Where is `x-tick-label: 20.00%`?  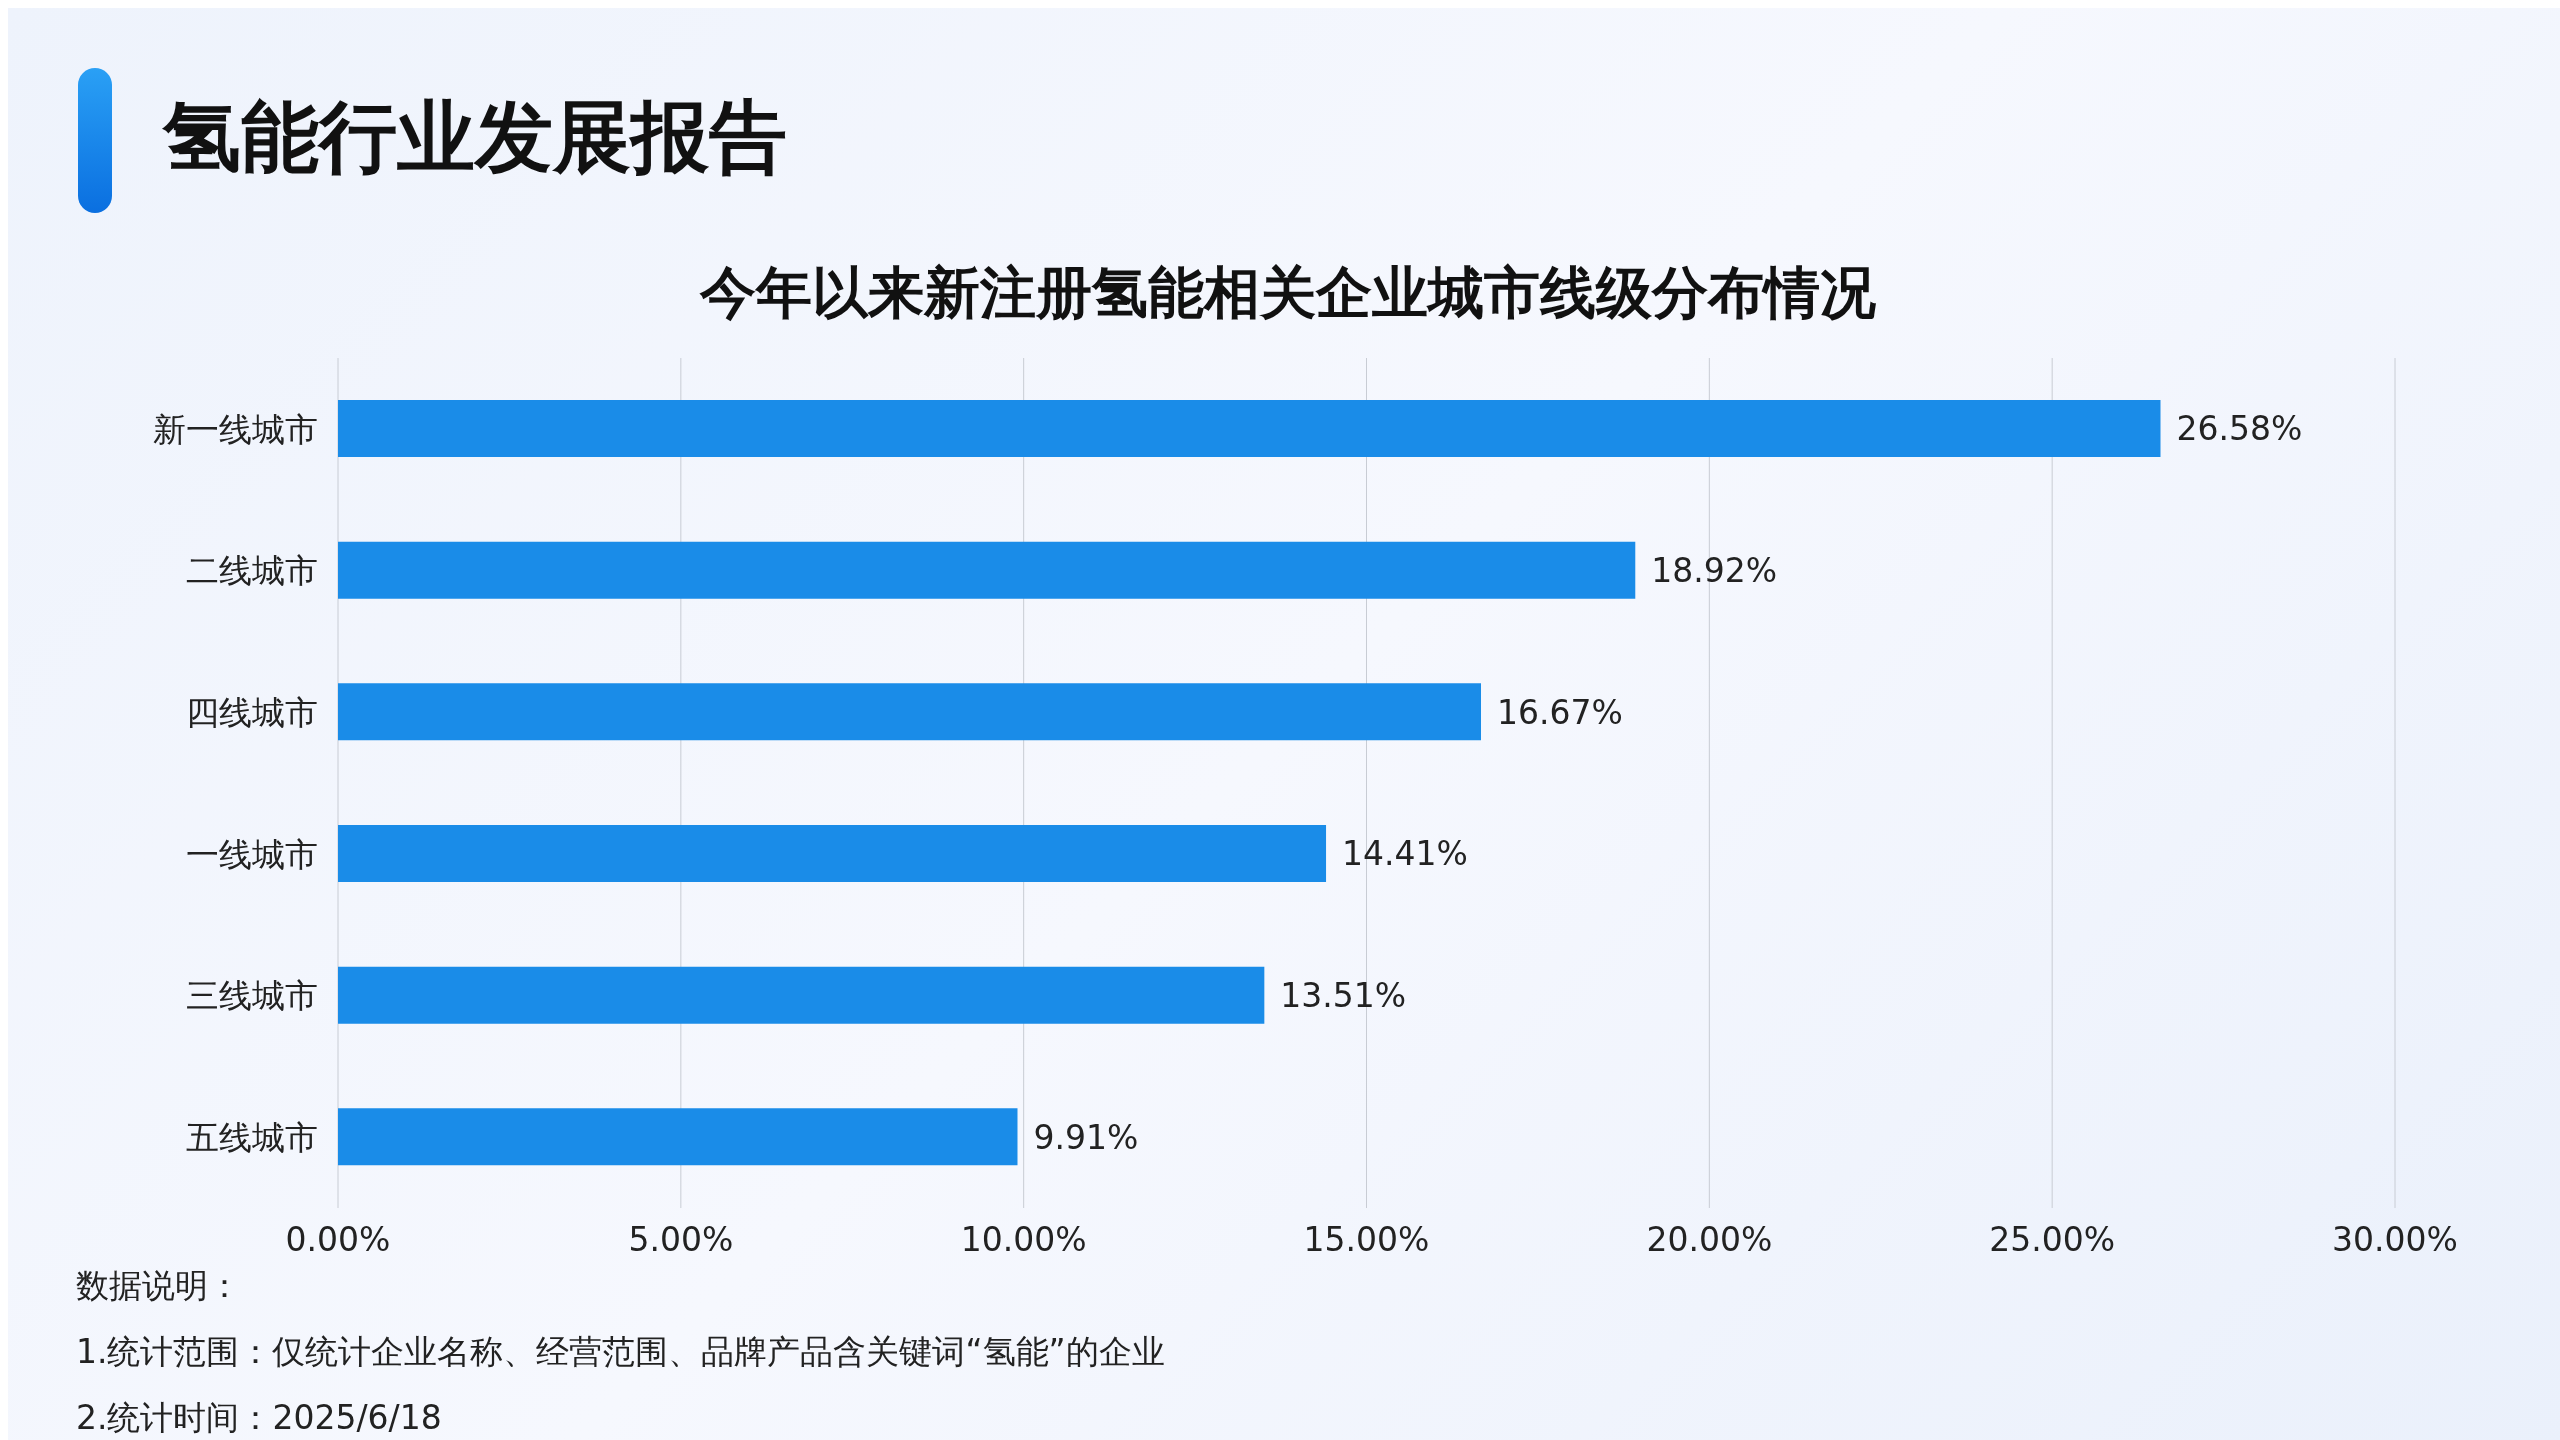 x-tick-label: 20.00% is located at coordinates (1709, 1240).